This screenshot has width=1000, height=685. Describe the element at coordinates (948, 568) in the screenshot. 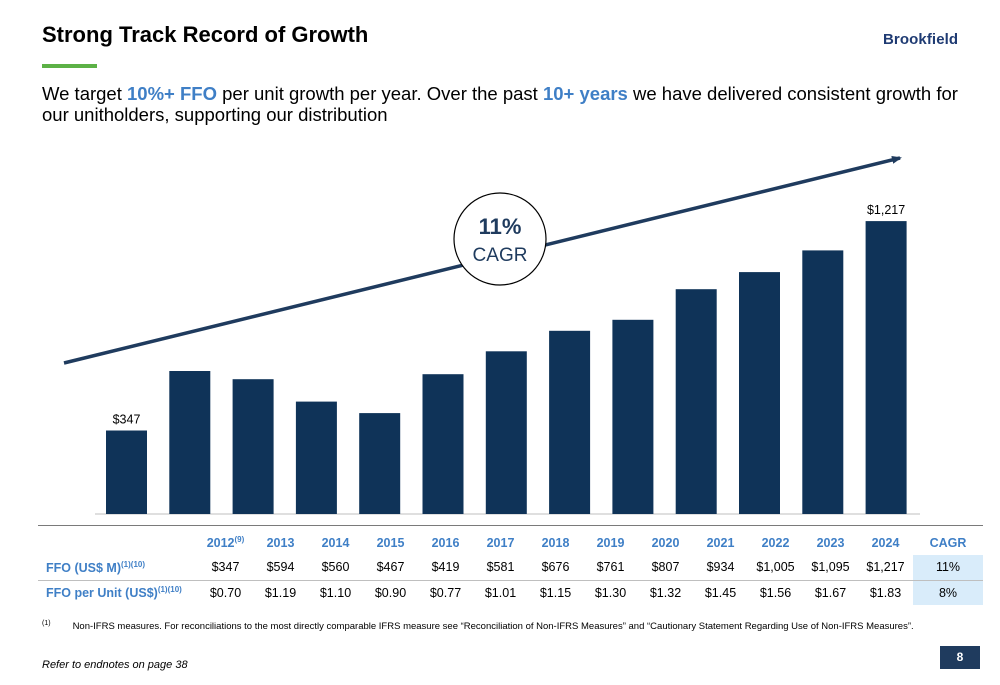

I see `cagr-cell: 11%` at that location.